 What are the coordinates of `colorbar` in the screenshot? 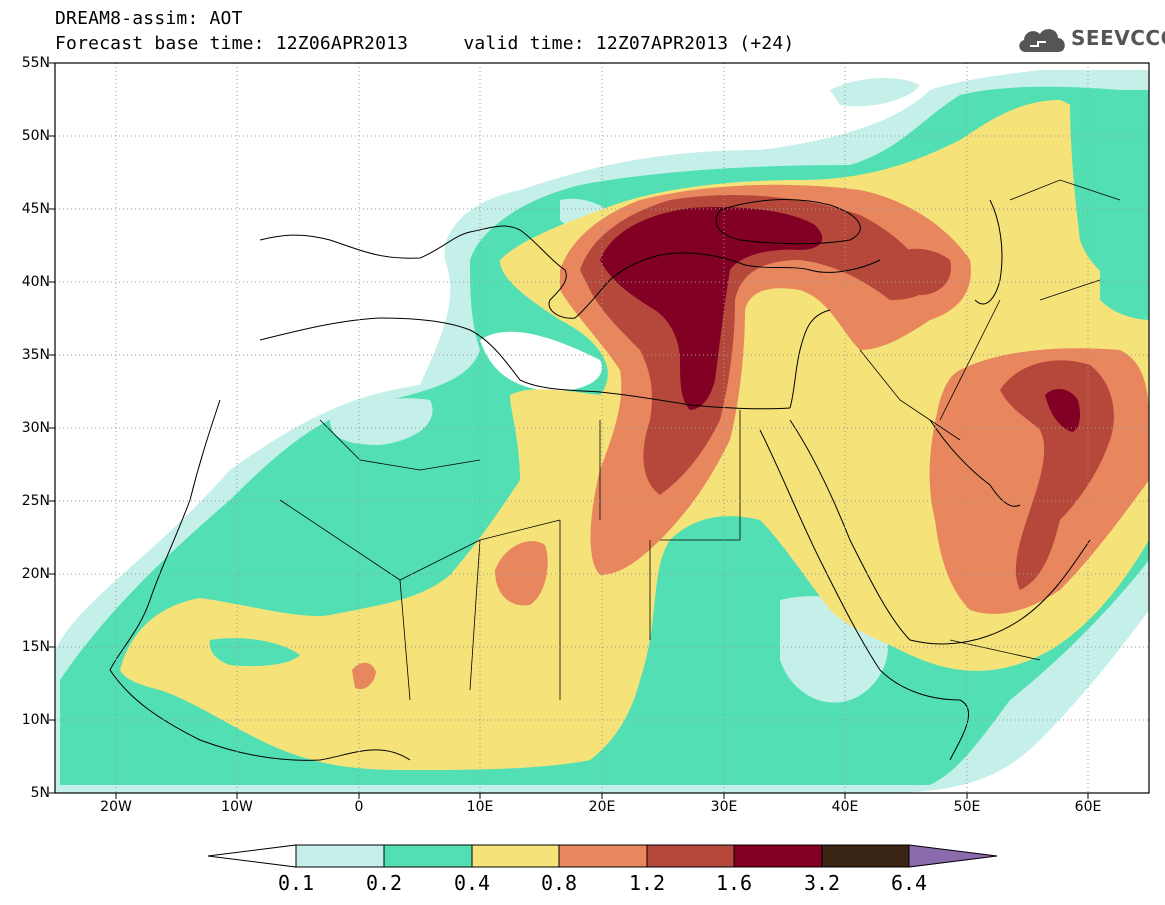 It's located at (602, 856).